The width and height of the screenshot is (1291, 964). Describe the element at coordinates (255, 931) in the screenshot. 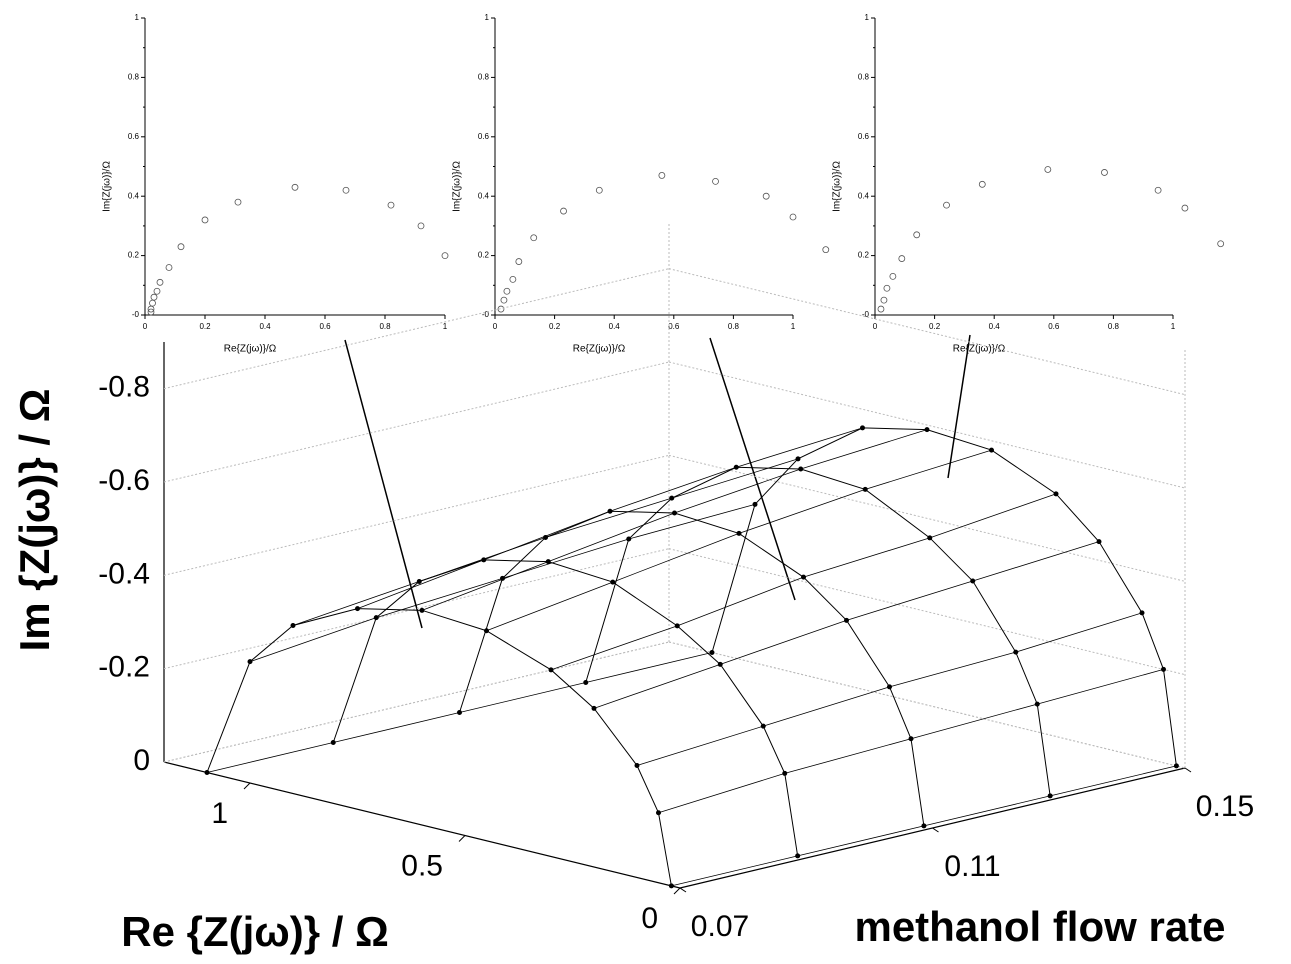

I see `x-axis-label: Re {Z(jω)} / Ω` at that location.